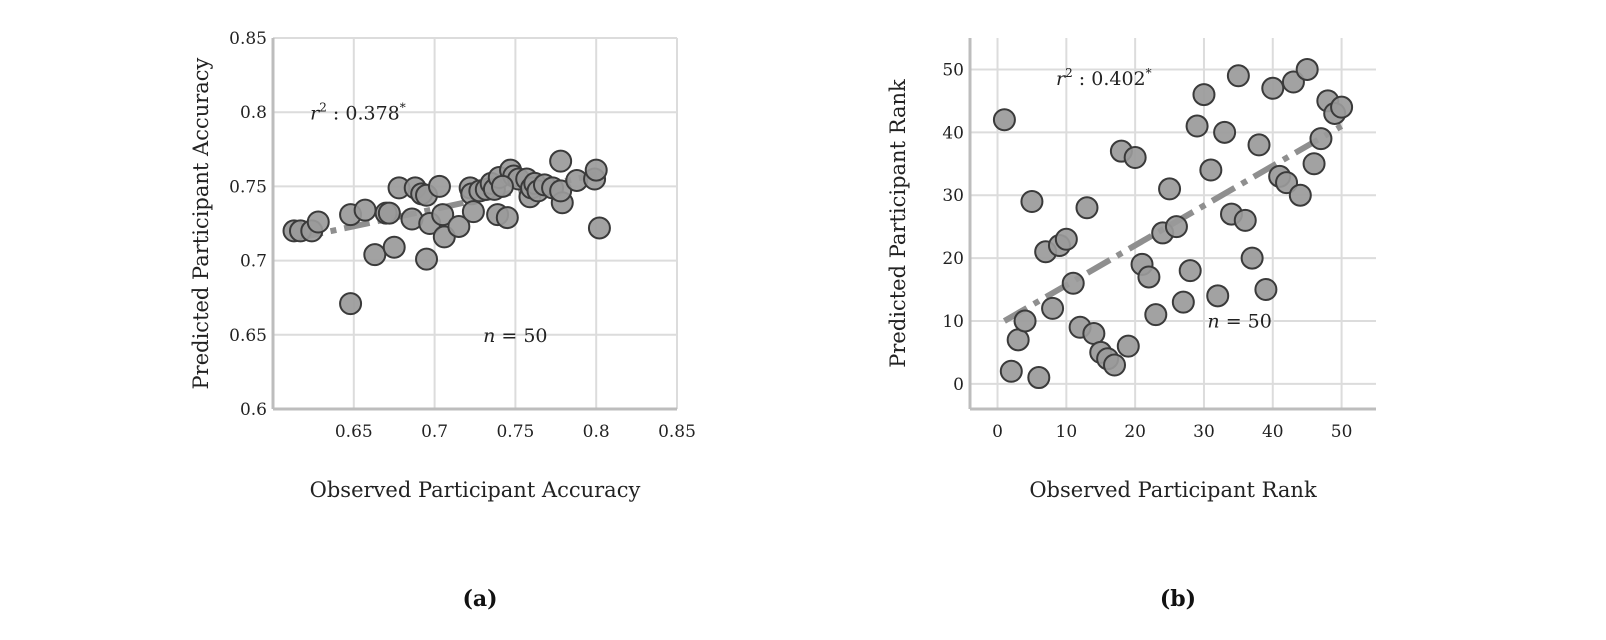  Describe the element at coordinates (248, 187) in the screenshot. I see `y-tick-label: 0.75` at that location.